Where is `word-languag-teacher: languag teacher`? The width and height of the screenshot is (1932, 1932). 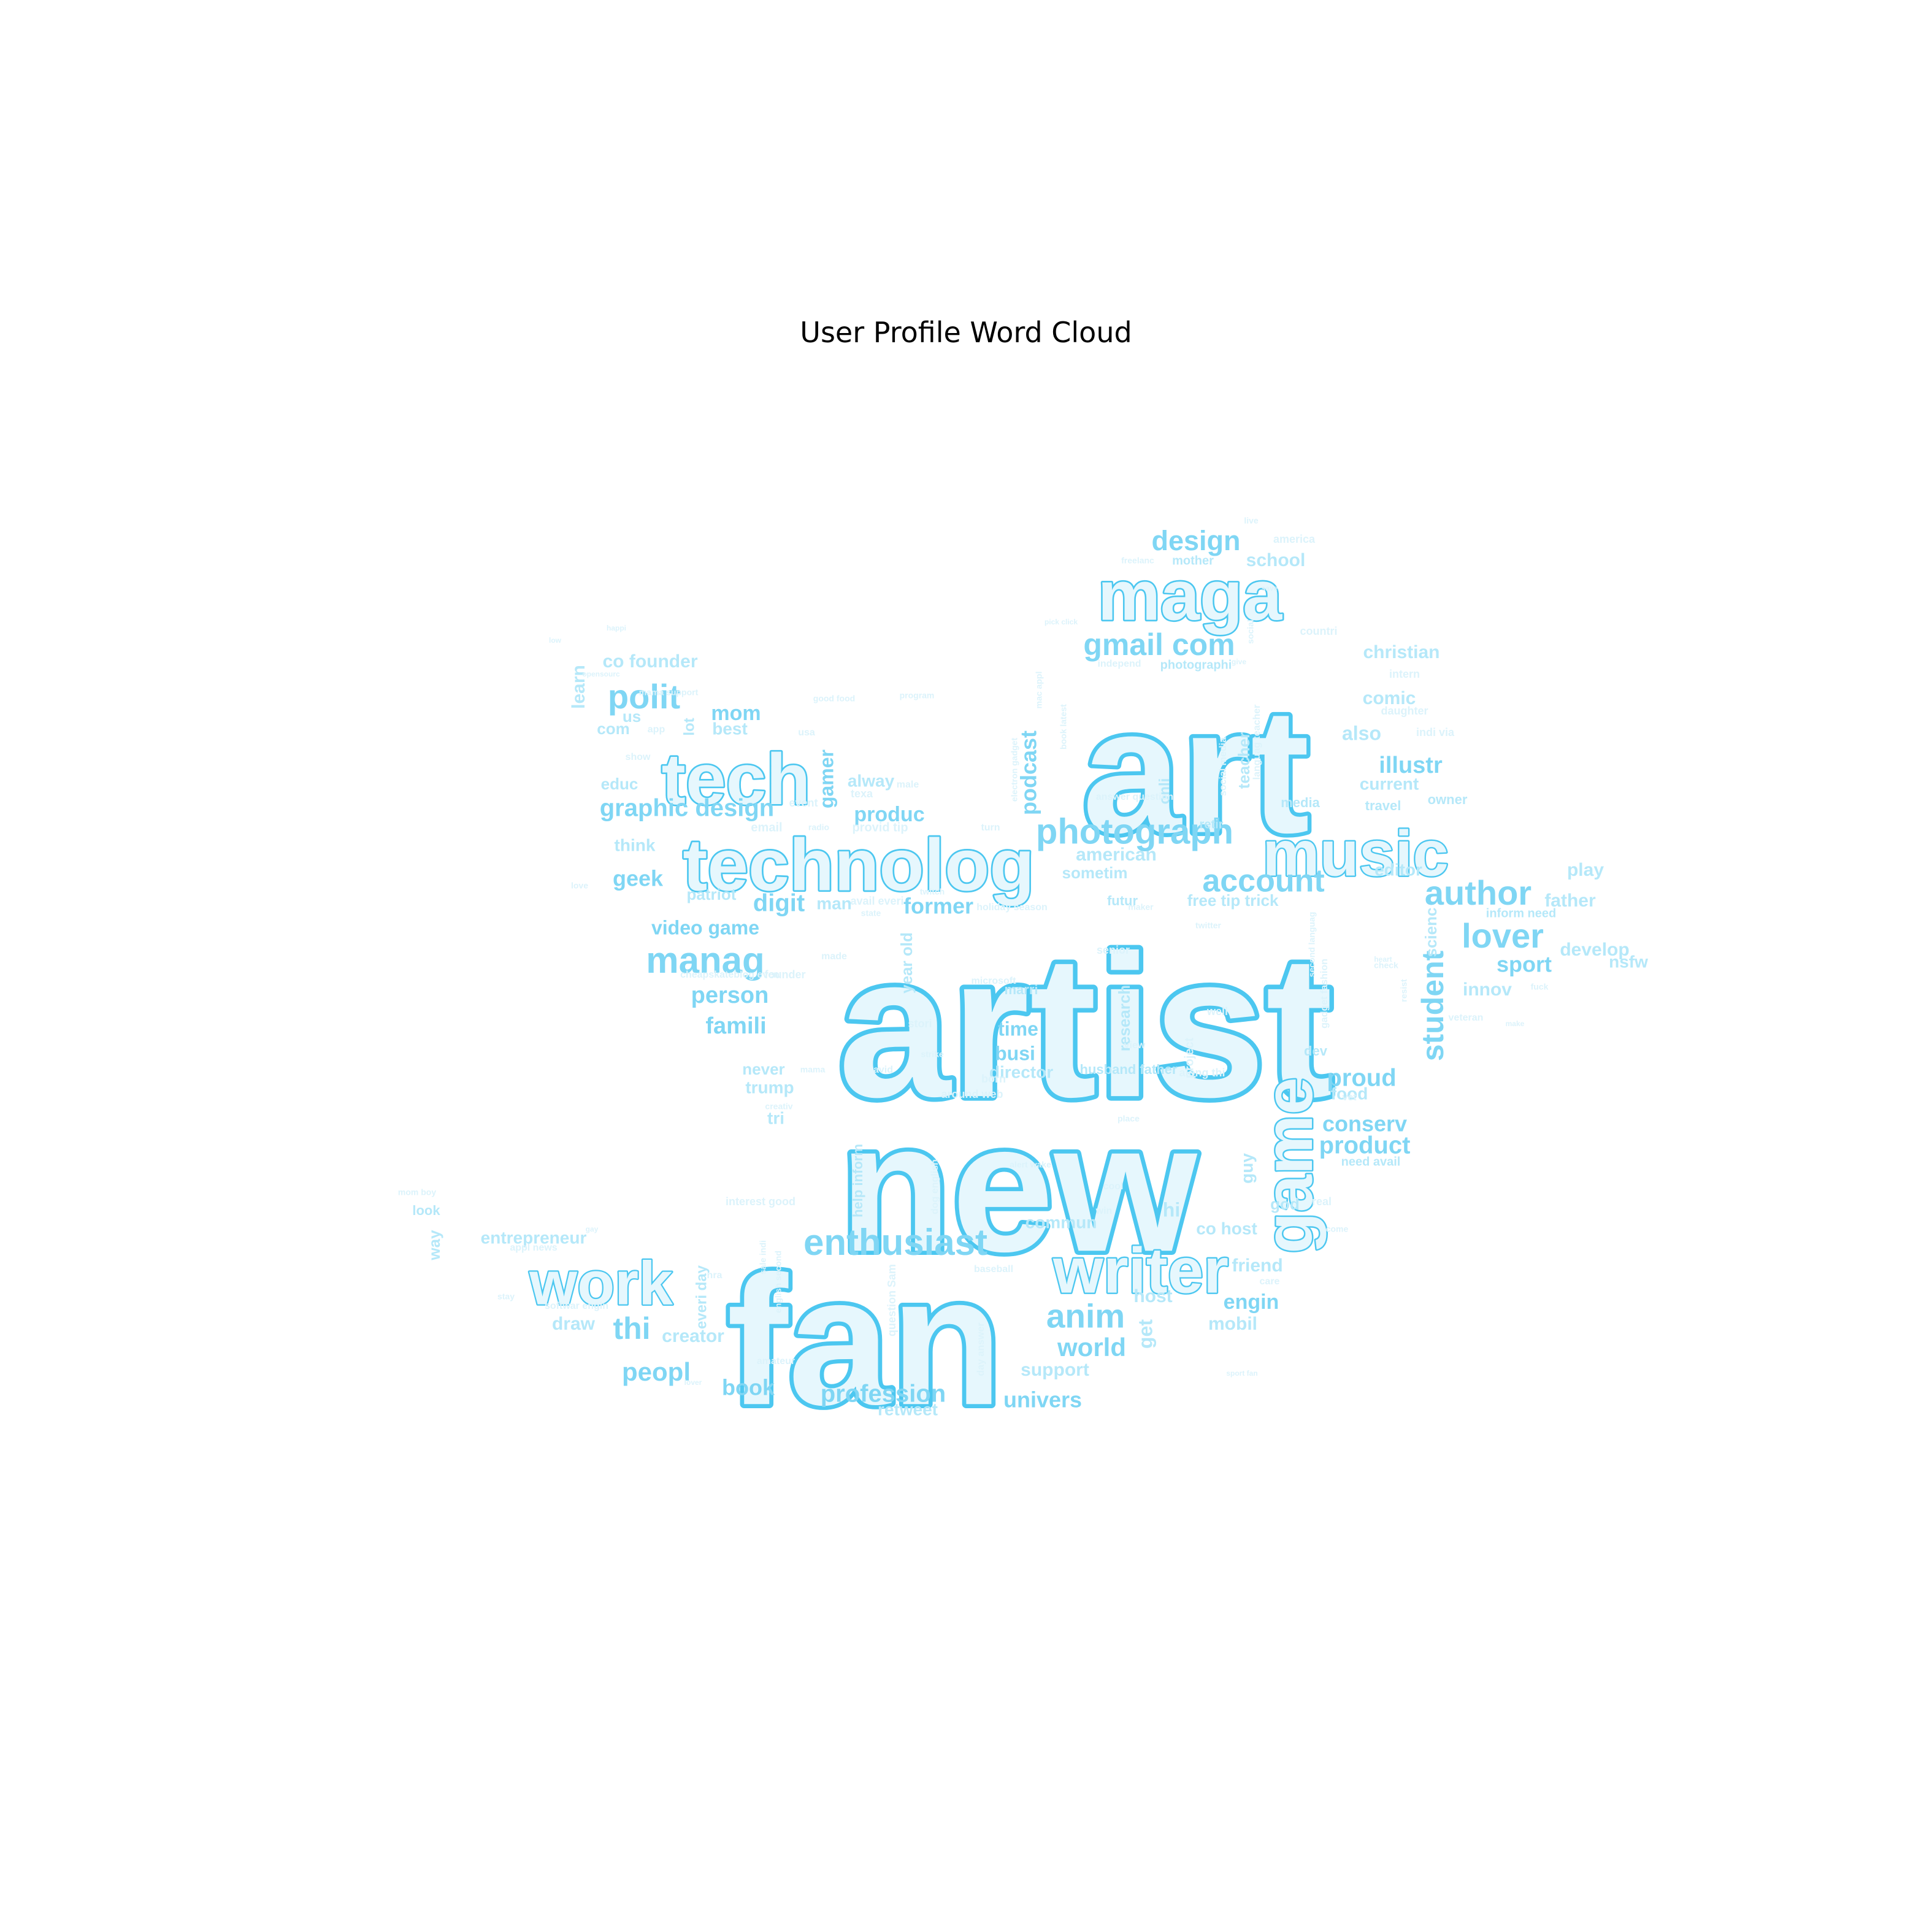 word-languag-teacher: languag teacher is located at coordinates (1257, 742).